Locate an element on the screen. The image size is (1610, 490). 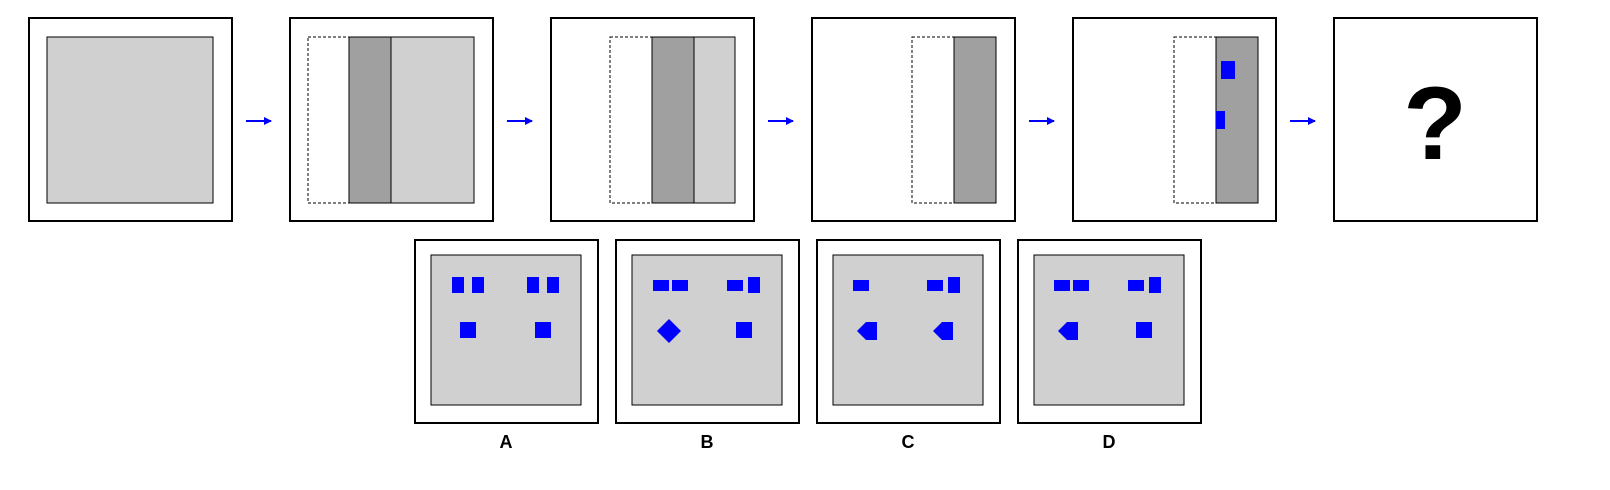
option-label-b: B is located at coordinates (707, 442).